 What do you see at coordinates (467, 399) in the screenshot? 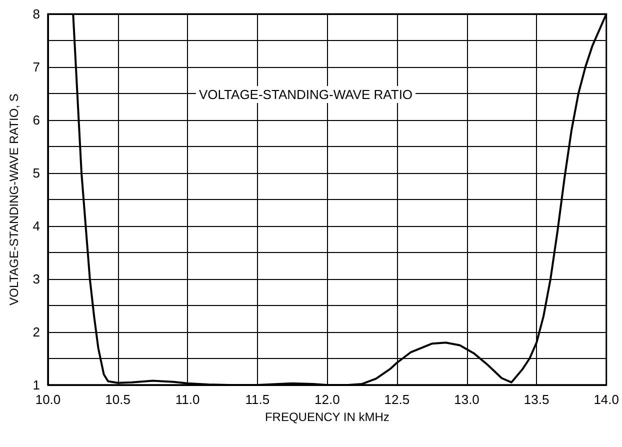
I see `x-tick-label: 13.0` at bounding box center [467, 399].